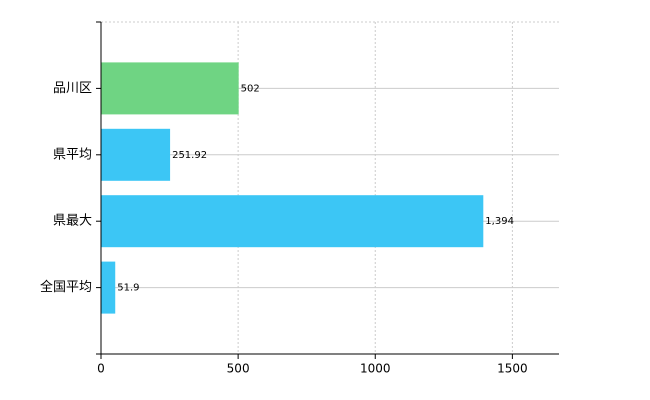 The height and width of the screenshot is (400, 650). Describe the element at coordinates (72, 88) in the screenshot. I see `y-tick-label: 品川区` at that location.